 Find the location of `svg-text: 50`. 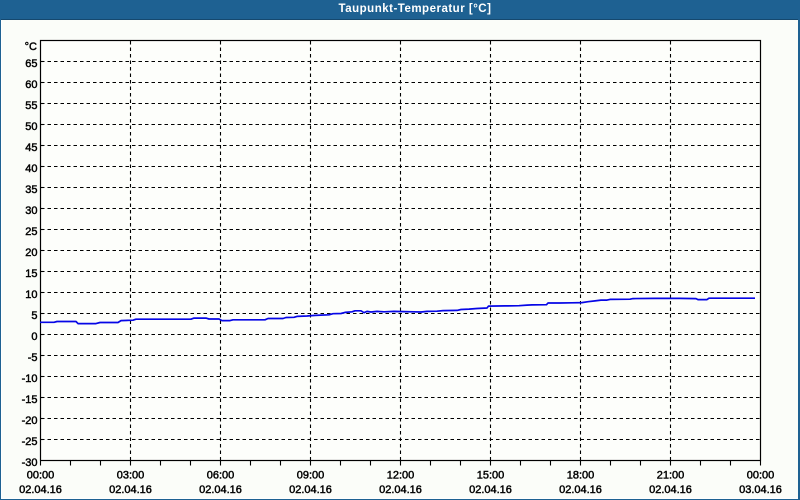

svg-text: 50 is located at coordinates (31, 127).